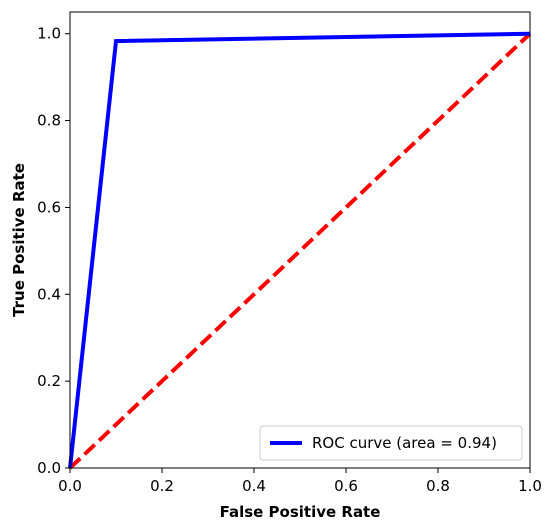 The width and height of the screenshot is (550, 531). Describe the element at coordinates (49, 207) in the screenshot. I see `y-tick-label: 0.6` at that location.